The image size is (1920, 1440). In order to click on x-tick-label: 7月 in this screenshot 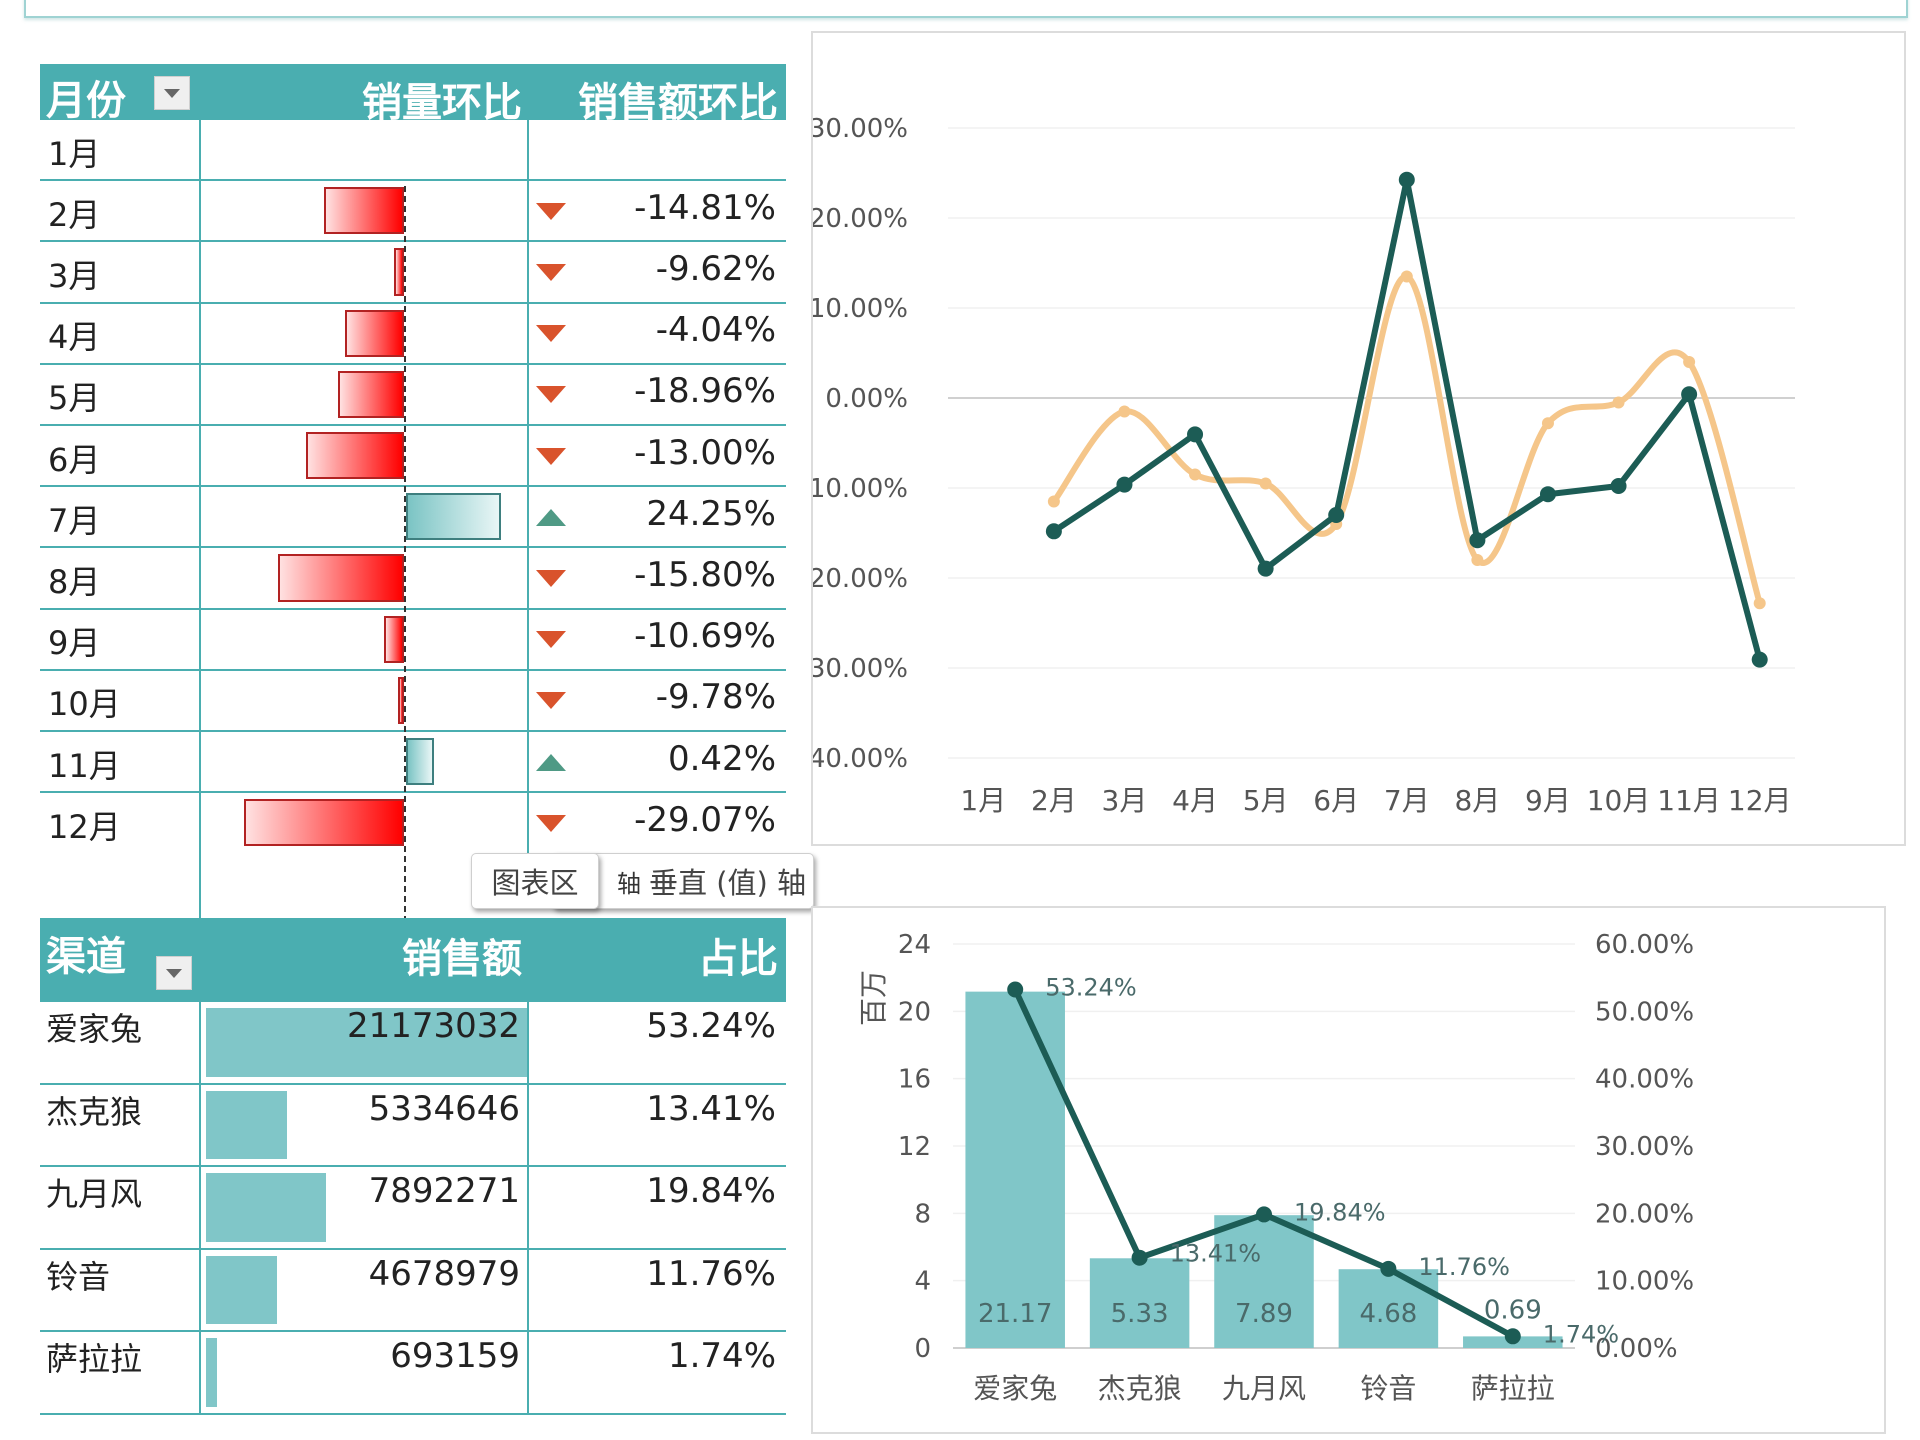, I will do `click(1407, 800)`.